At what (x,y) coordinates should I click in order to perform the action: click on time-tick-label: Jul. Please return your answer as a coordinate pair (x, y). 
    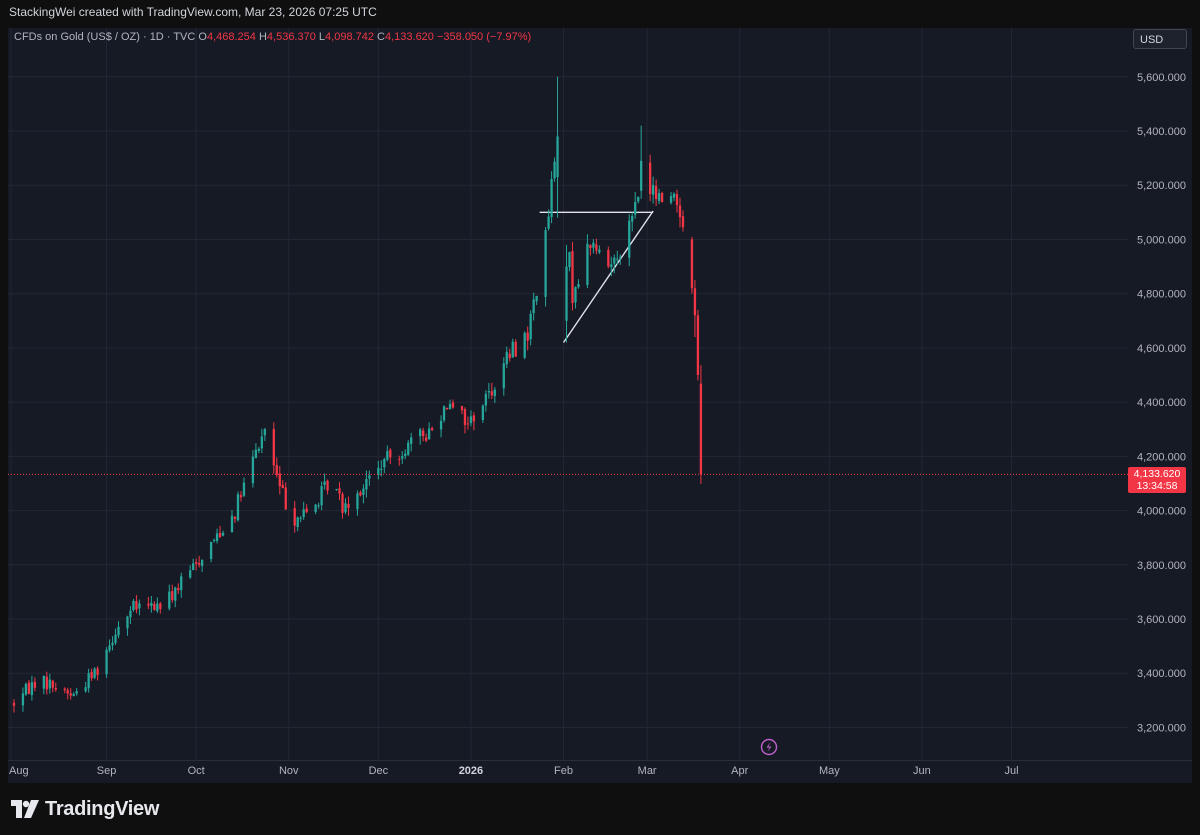
    Looking at the image, I should click on (1011, 771).